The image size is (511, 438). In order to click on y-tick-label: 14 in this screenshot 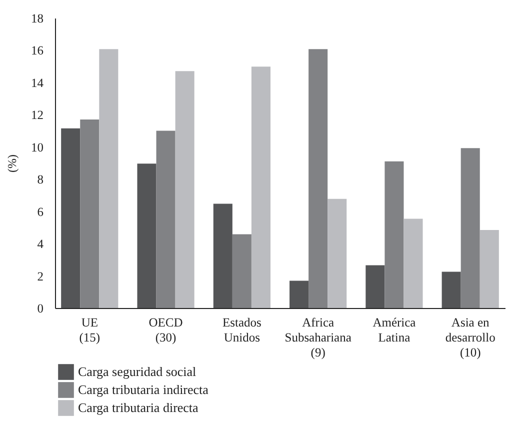, I will do `click(37, 83)`.